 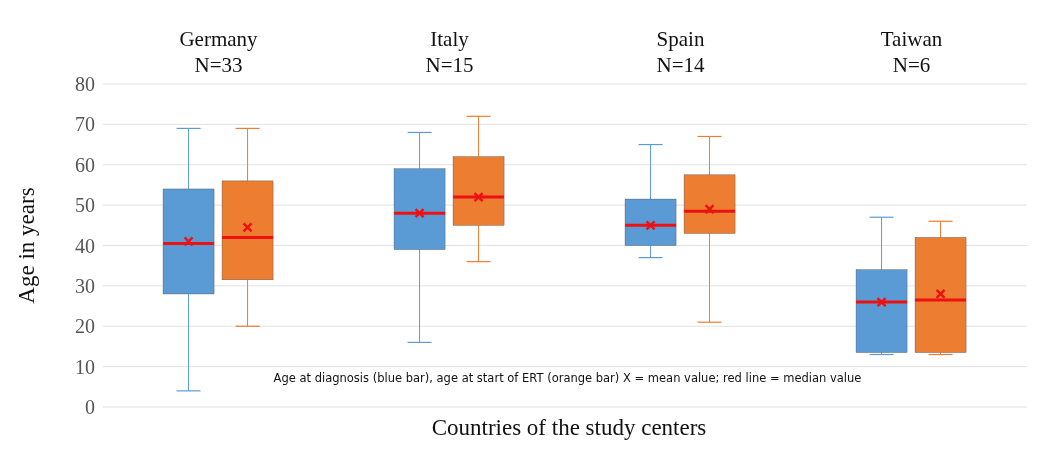 I want to click on y-tick-label: 70, so click(x=85, y=124).